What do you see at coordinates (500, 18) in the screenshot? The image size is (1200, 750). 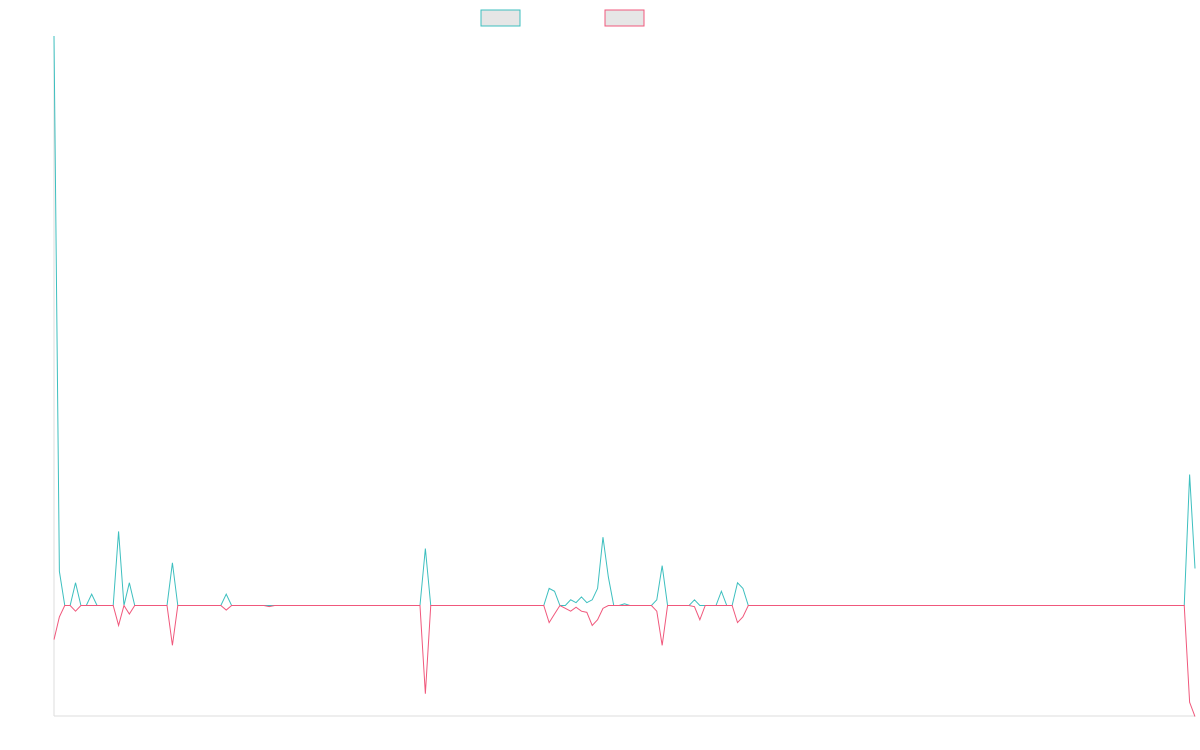 I see `legend-swatch-a` at bounding box center [500, 18].